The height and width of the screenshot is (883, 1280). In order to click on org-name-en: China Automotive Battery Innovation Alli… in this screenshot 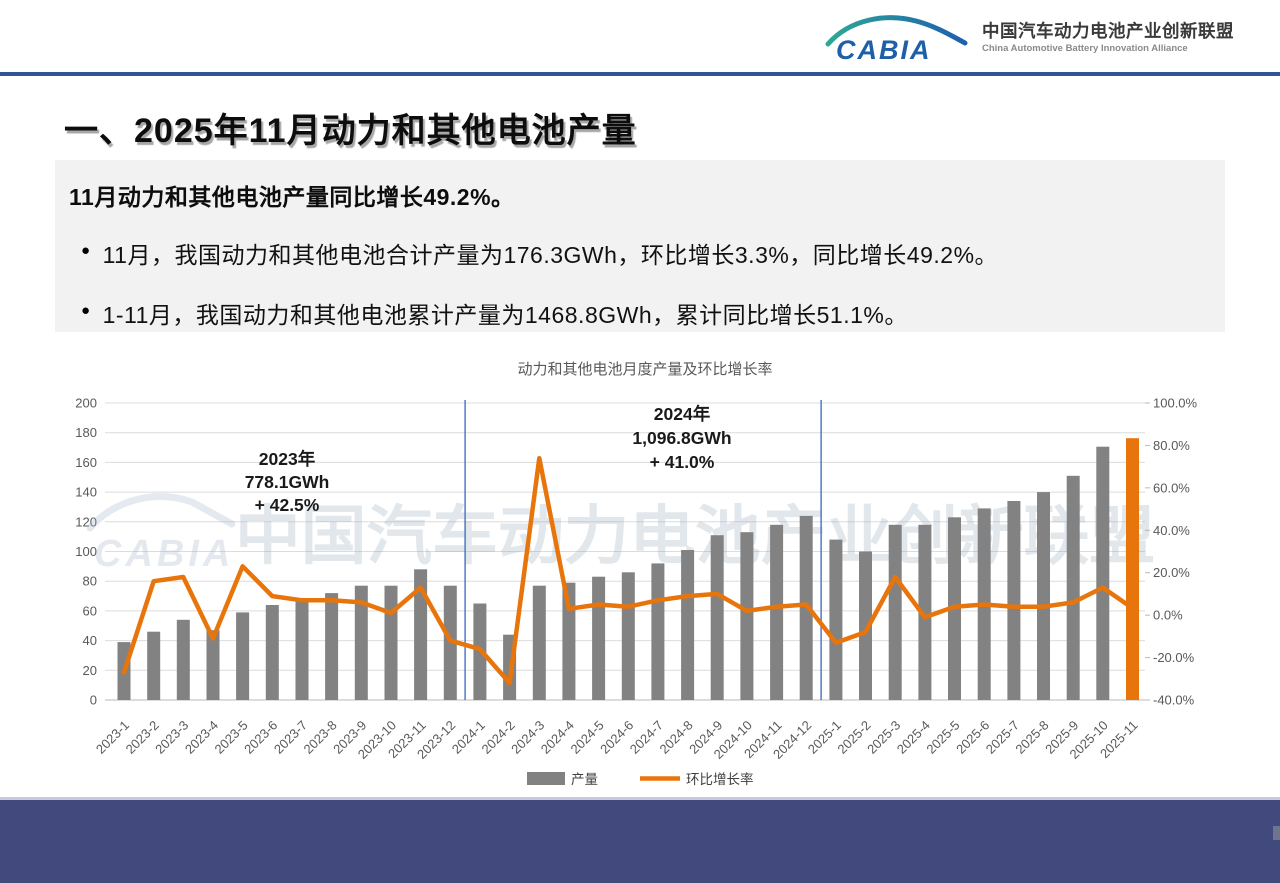, I will do `click(1085, 48)`.